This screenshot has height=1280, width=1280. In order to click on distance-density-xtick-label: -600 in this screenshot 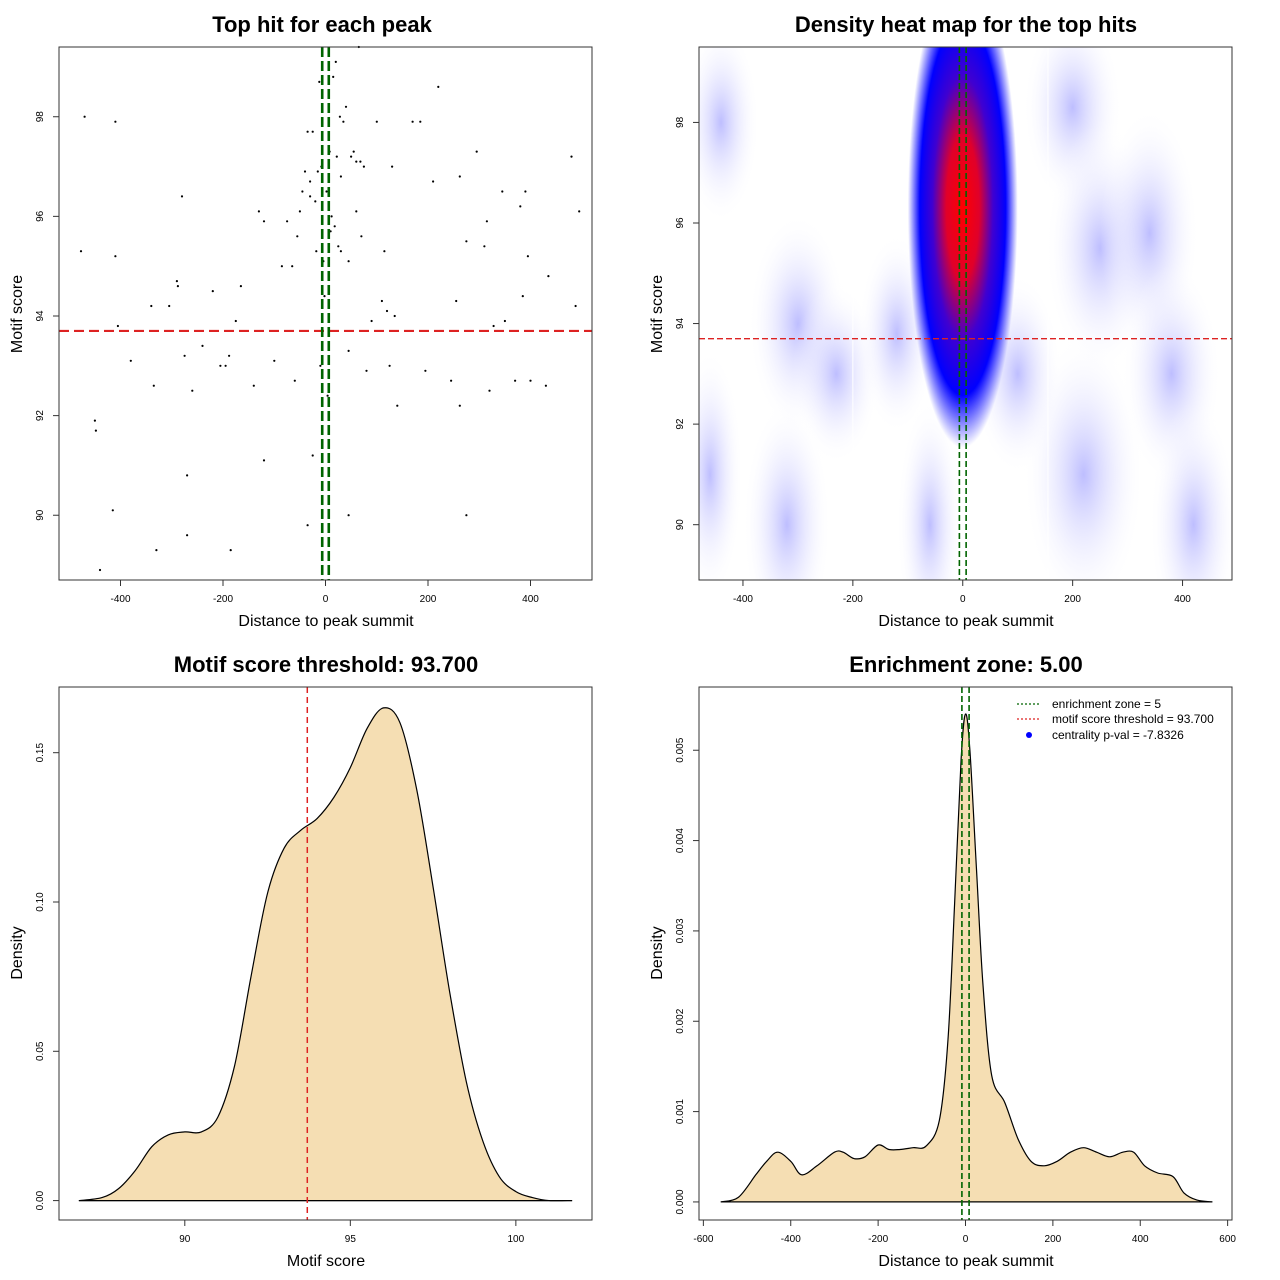, I will do `click(703, 1239)`.